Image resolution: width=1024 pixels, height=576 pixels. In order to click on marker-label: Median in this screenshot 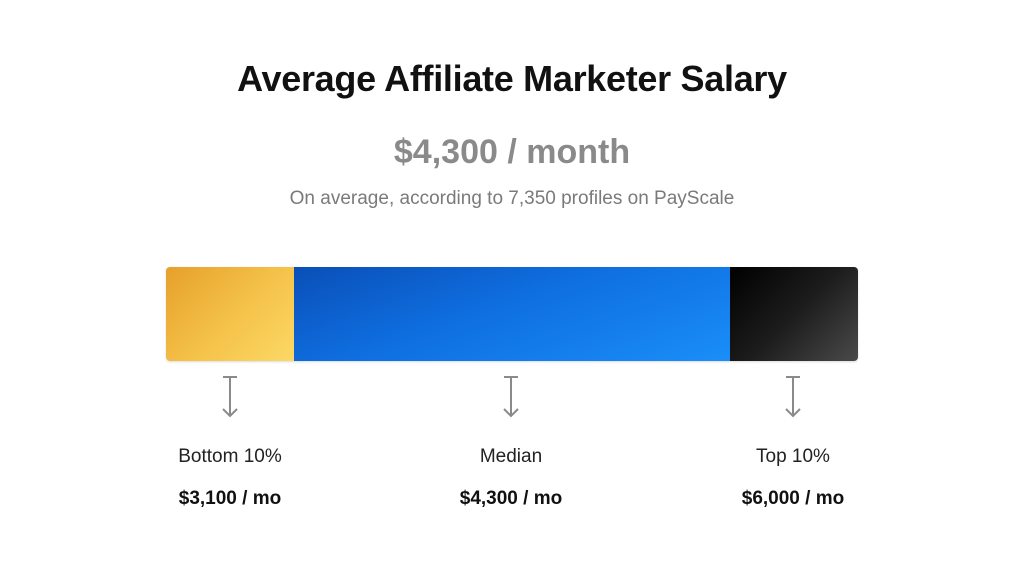, I will do `click(511, 456)`.